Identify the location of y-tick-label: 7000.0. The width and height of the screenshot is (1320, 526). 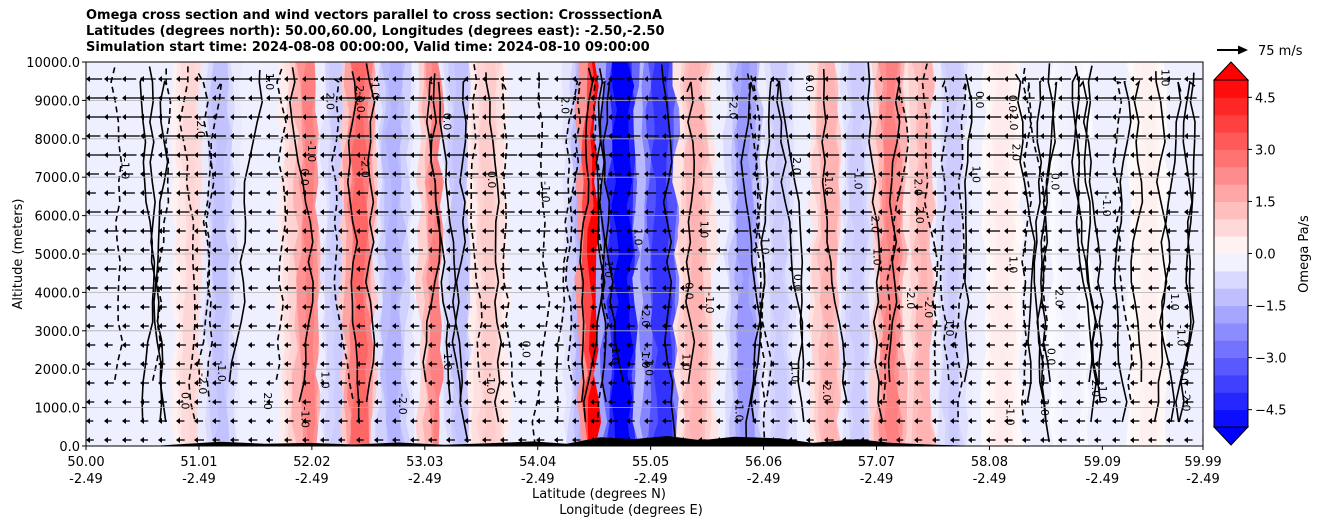
(58, 178).